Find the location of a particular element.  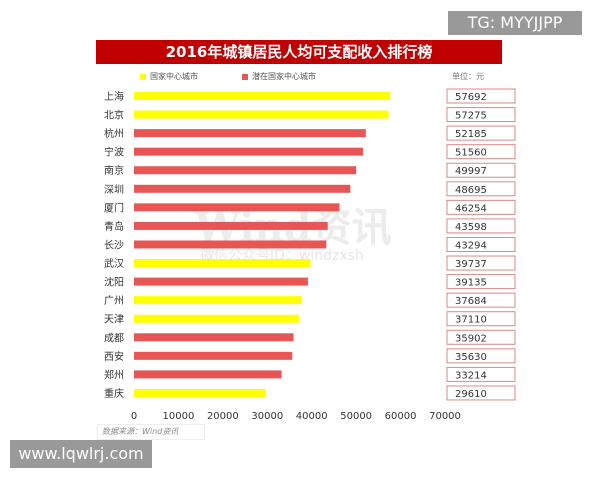

value-label: 33214 is located at coordinates (471, 375).